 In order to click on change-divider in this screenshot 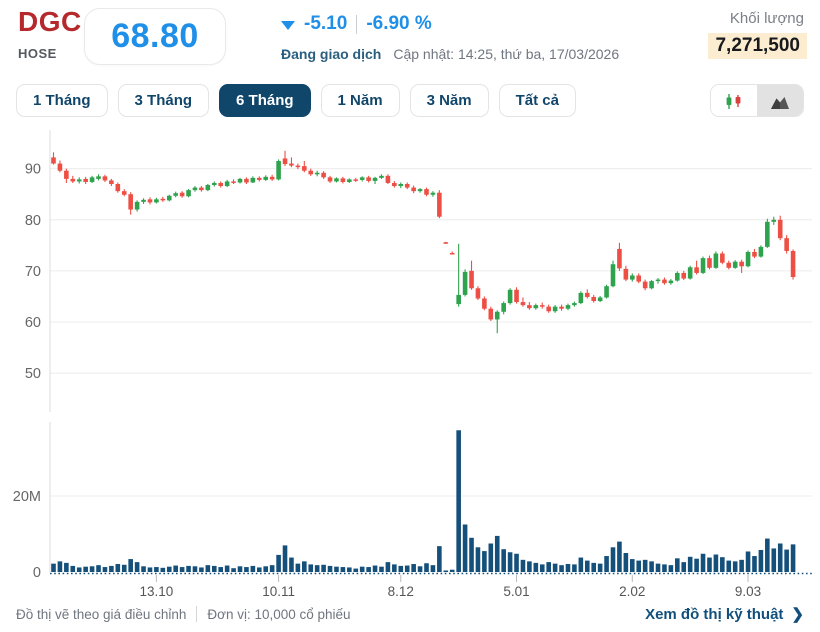, I will do `click(357, 24)`.